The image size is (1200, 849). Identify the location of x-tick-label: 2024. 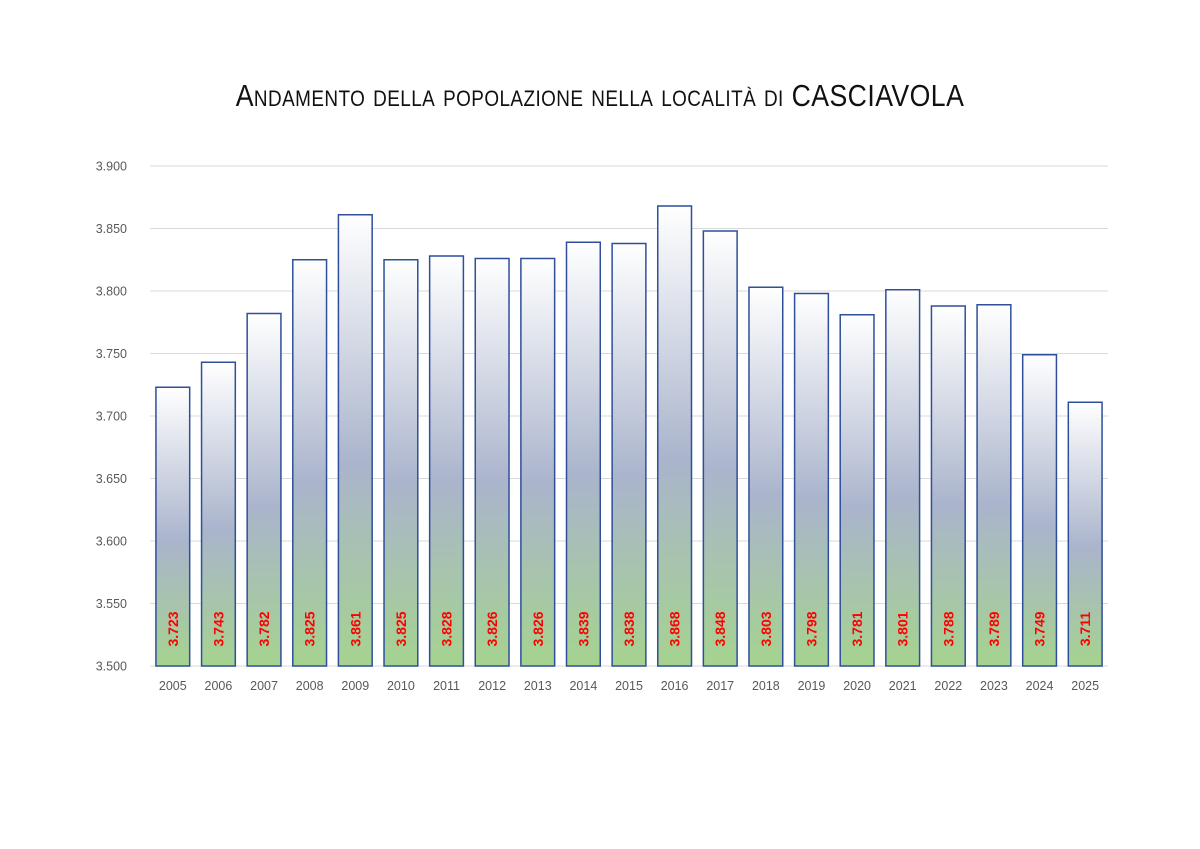
(1040, 686).